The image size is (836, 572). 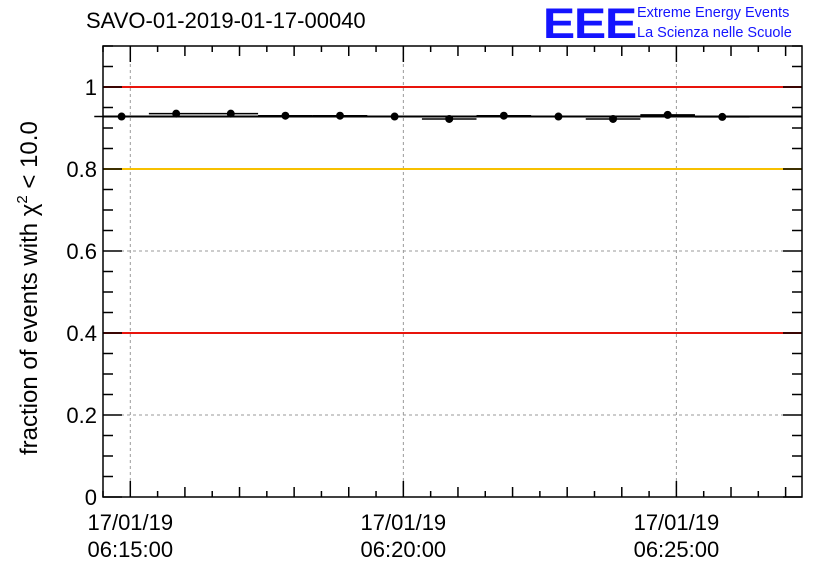 I want to click on x-tick-time-label: 06:15:00, so click(x=130, y=549).